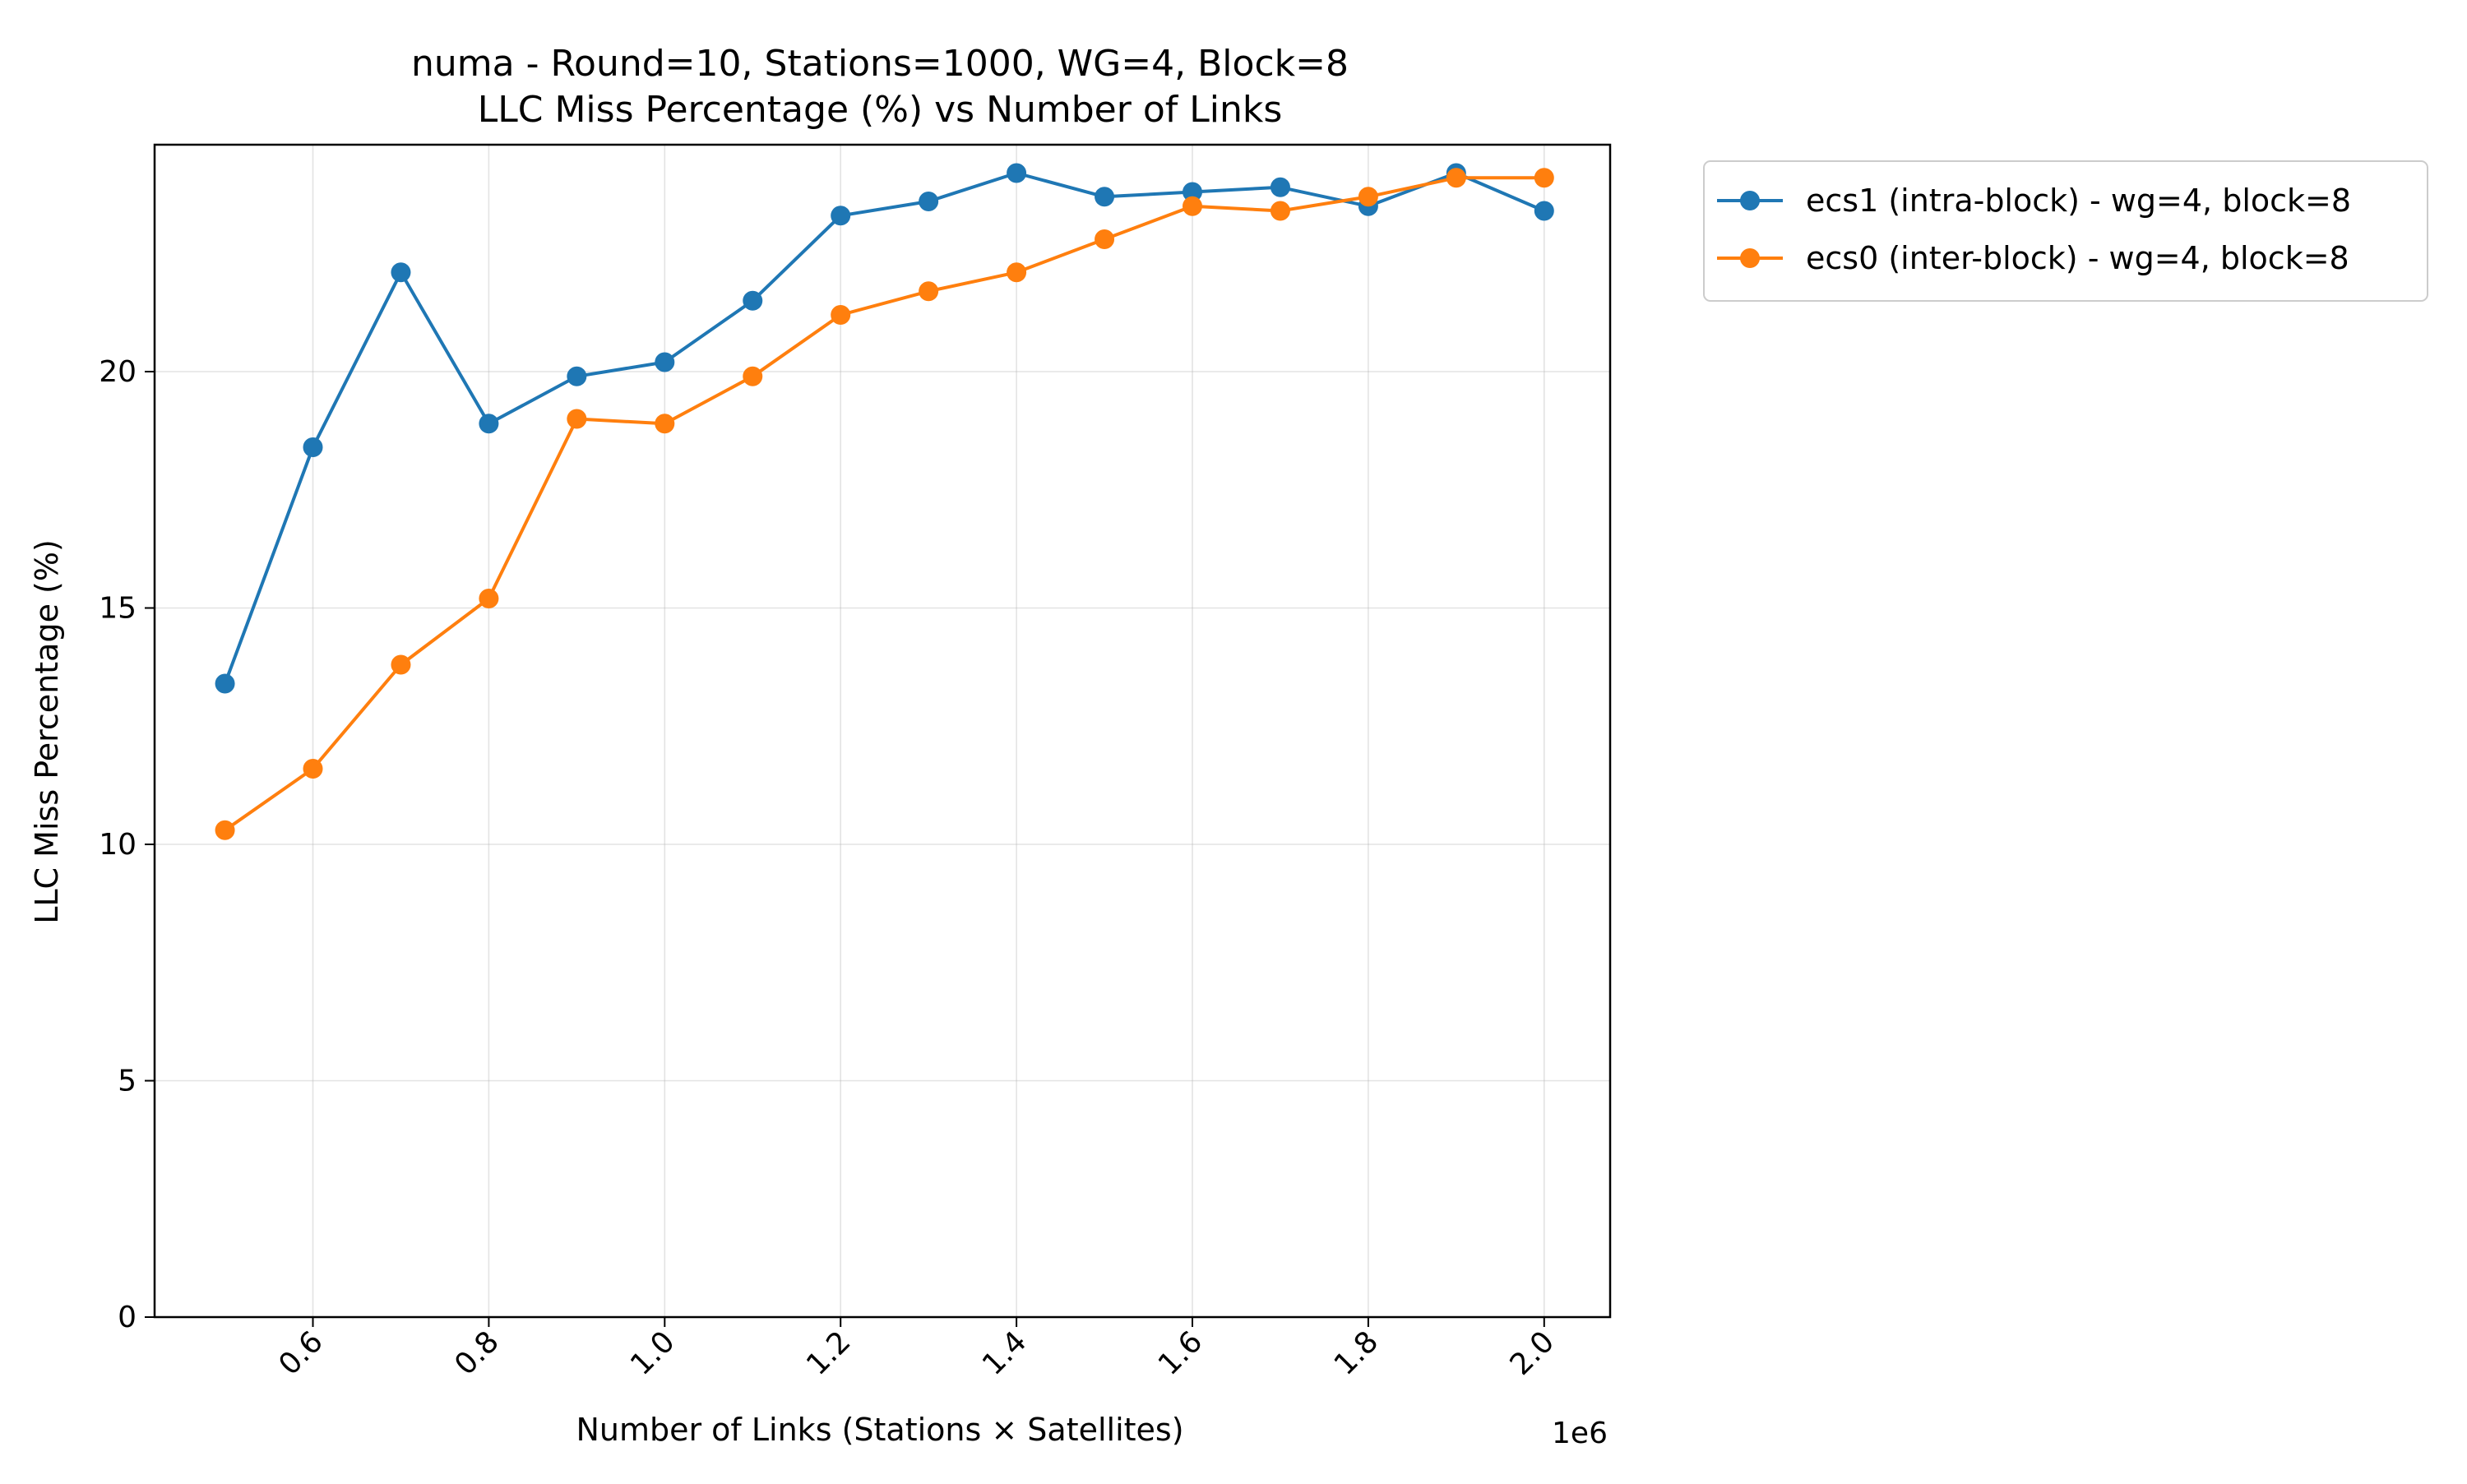 This screenshot has height=1484, width=2467. What do you see at coordinates (47, 731) in the screenshot?
I see `y-axis-label: LLC Miss Percentage (%)` at bounding box center [47, 731].